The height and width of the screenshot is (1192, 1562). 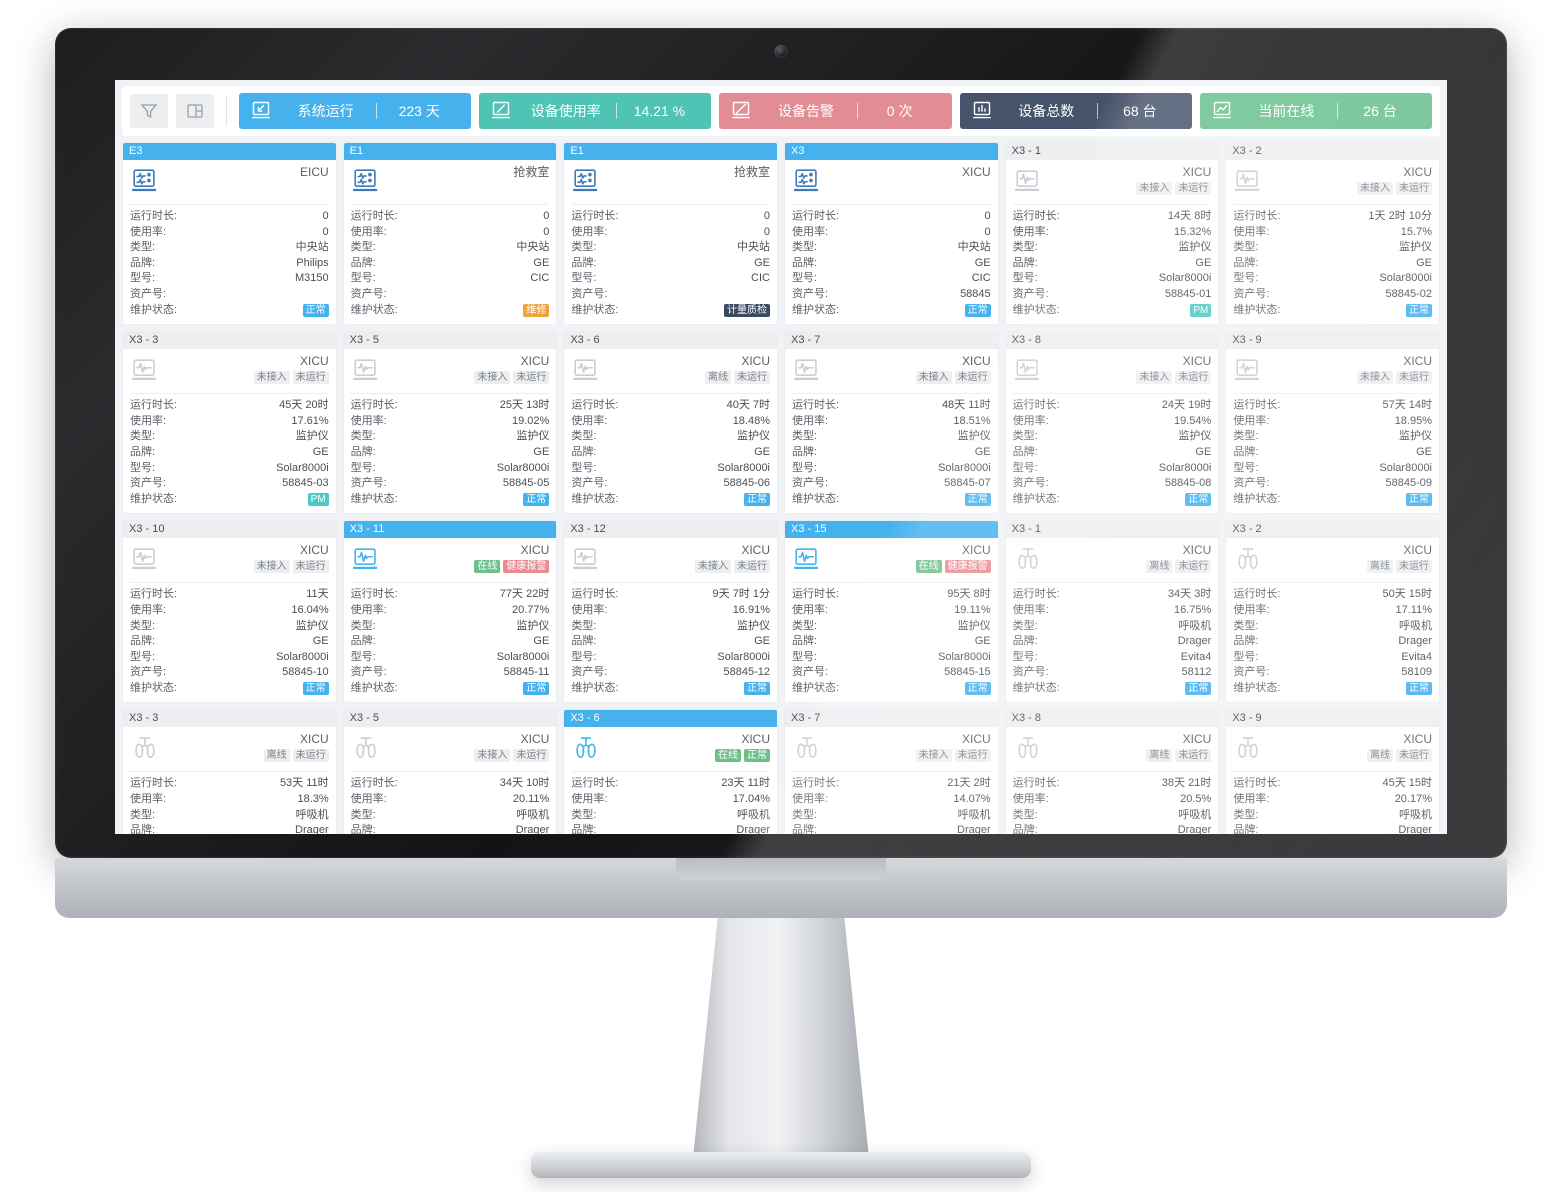 What do you see at coordinates (755, 739) in the screenshot?
I see `department-label: XICU` at bounding box center [755, 739].